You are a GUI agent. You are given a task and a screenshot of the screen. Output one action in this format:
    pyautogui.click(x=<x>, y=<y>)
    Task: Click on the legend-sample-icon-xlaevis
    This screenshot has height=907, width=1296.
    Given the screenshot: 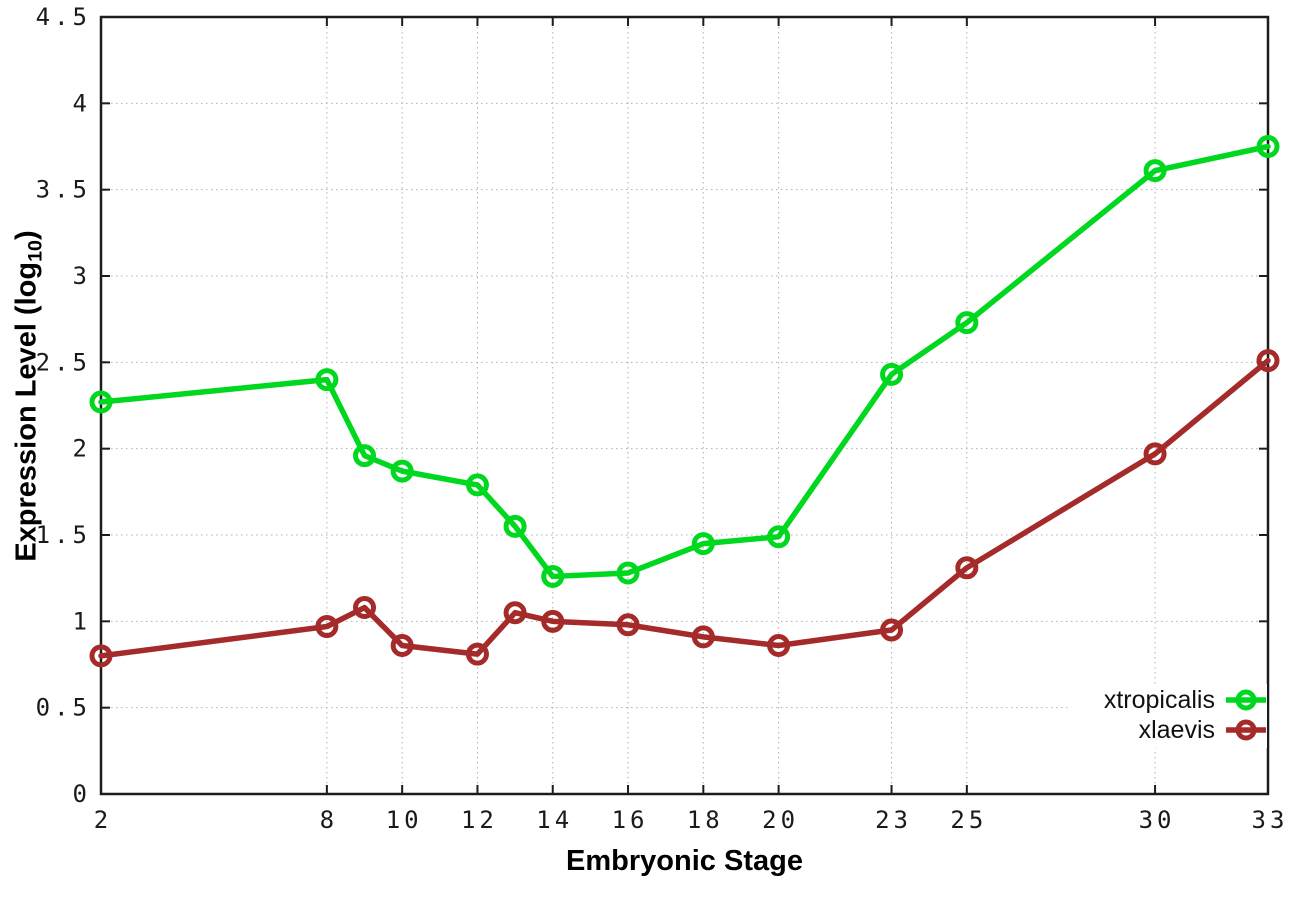 What is the action you would take?
    pyautogui.click(x=1246, y=730)
    